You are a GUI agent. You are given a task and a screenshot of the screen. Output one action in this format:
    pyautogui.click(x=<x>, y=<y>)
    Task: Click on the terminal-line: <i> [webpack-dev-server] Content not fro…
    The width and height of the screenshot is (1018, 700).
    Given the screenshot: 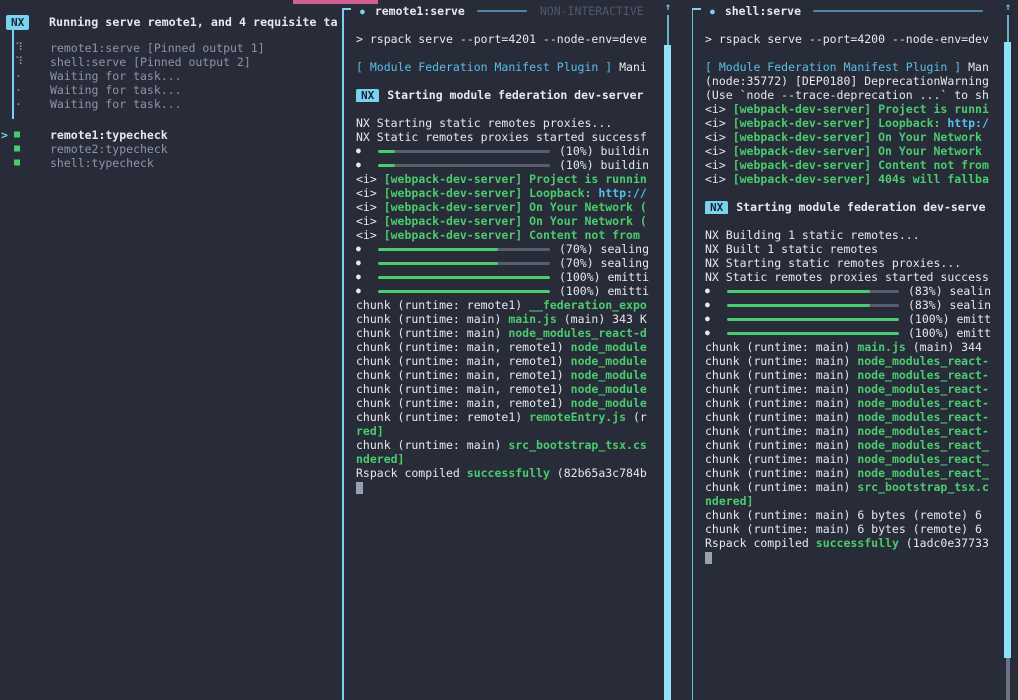 What is the action you would take?
    pyautogui.click(x=498, y=235)
    